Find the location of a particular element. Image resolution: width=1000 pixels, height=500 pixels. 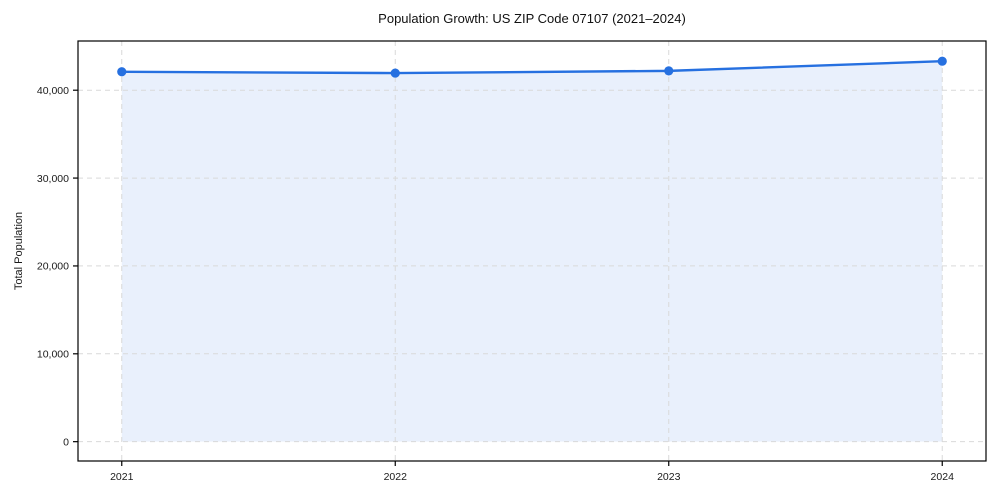

y-tick-label: 20,000 is located at coordinates (53, 267).